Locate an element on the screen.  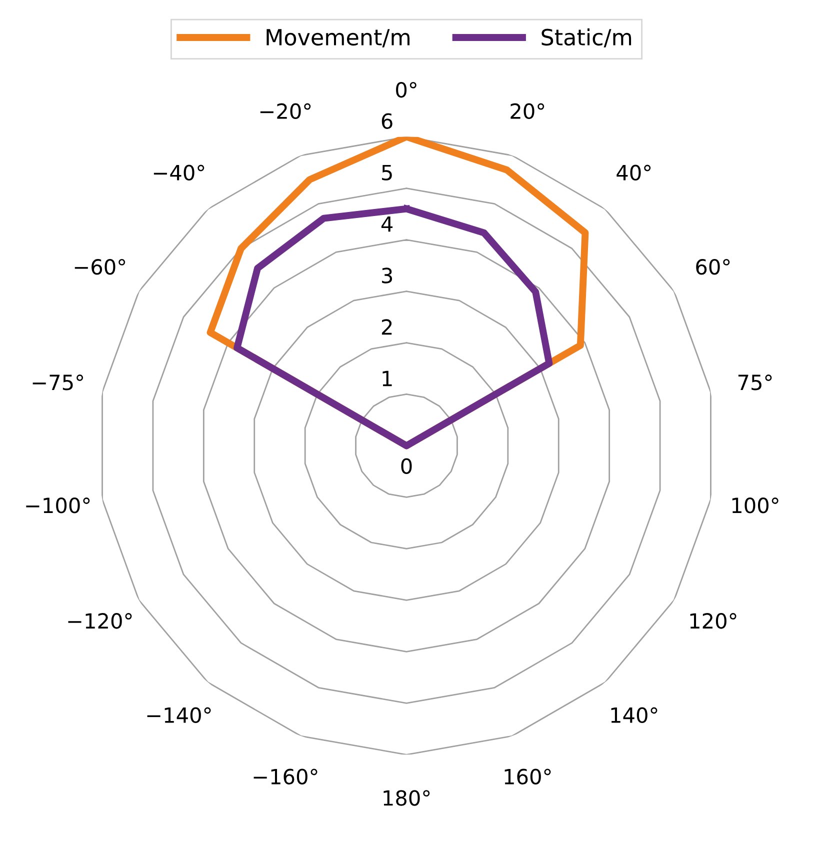
y-tick-label: 3 is located at coordinates (387, 276).